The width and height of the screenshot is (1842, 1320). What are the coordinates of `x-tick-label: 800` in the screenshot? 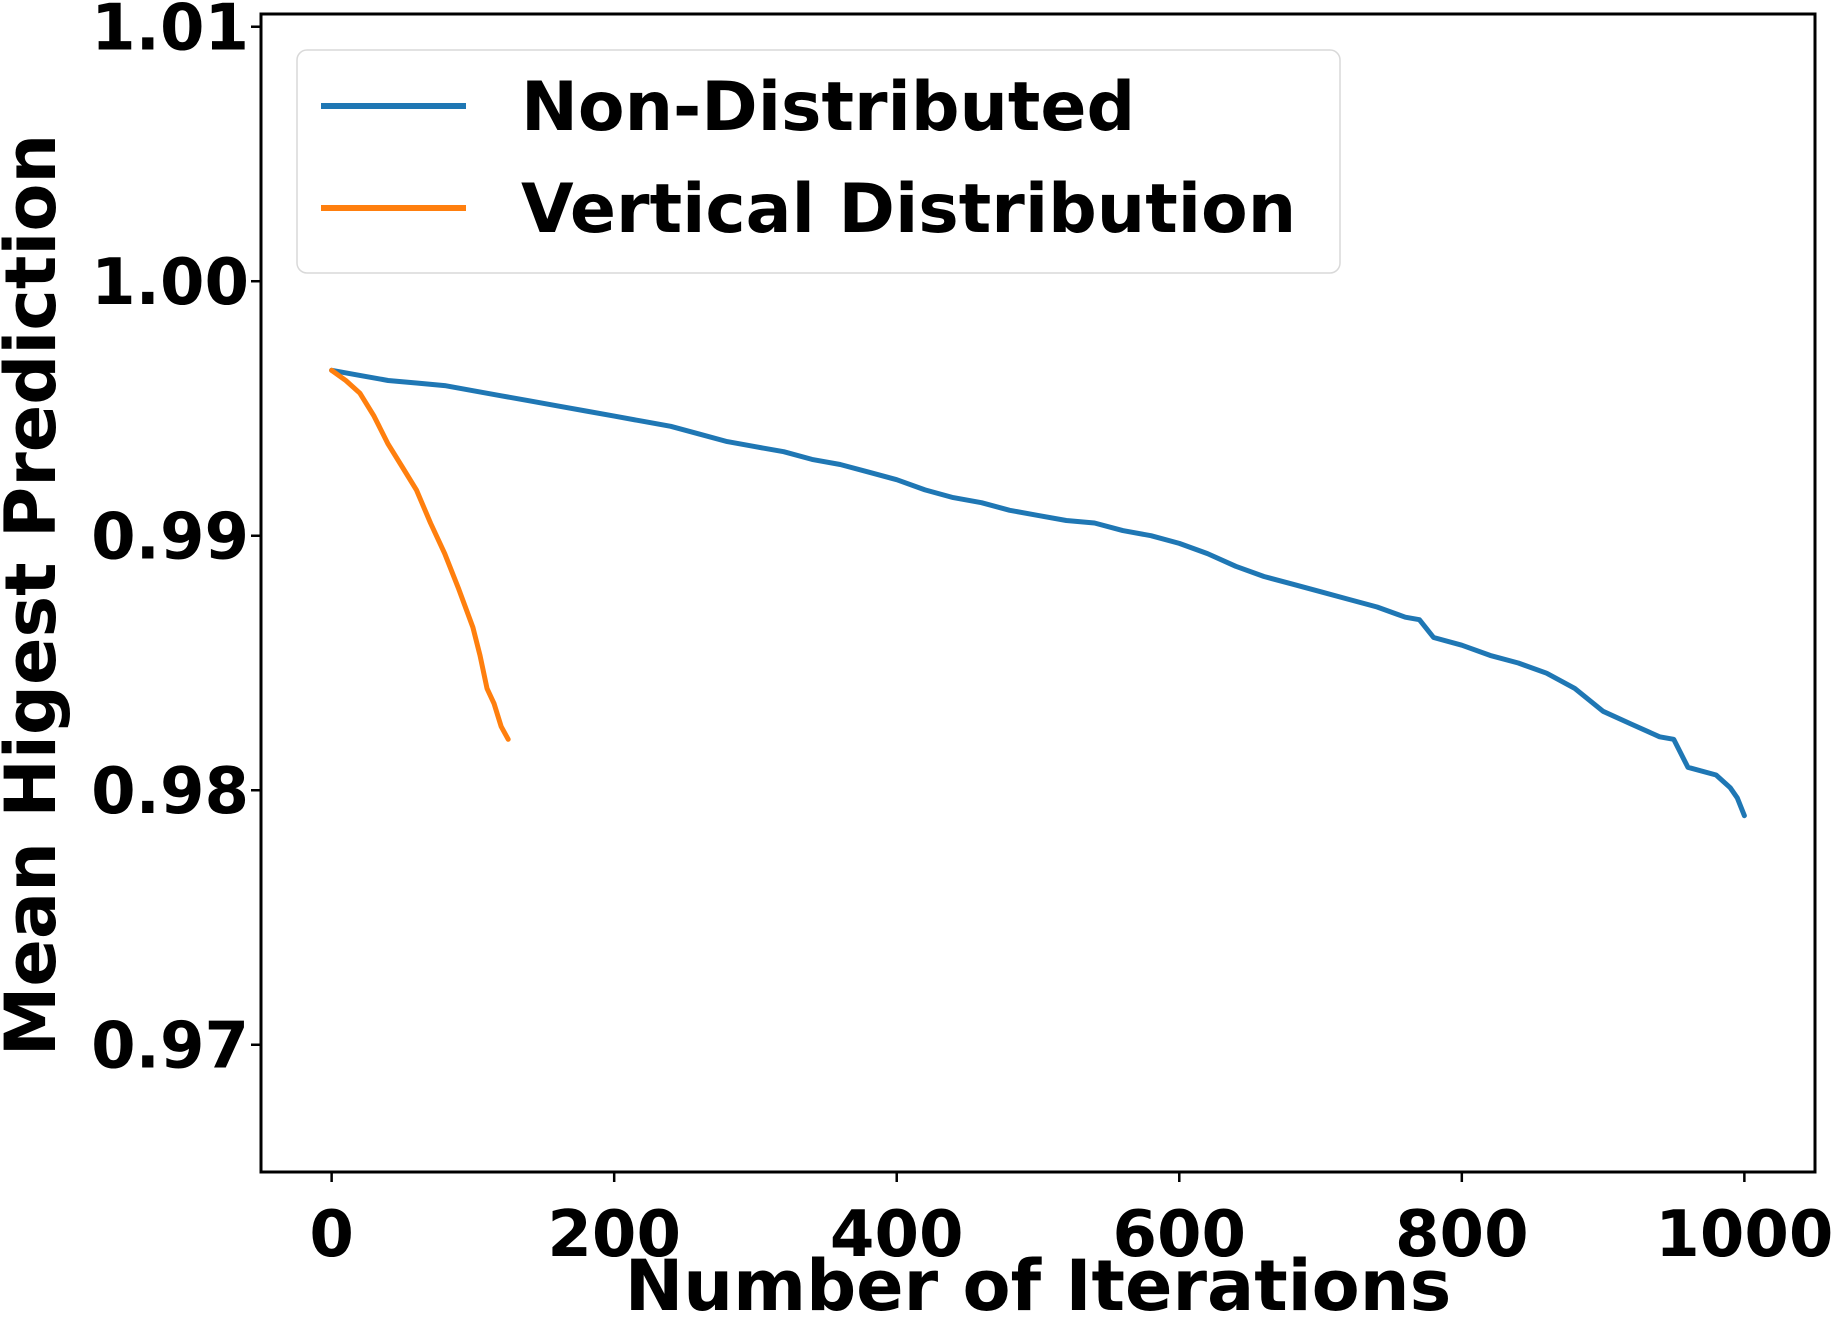 It's located at (1462, 1235).